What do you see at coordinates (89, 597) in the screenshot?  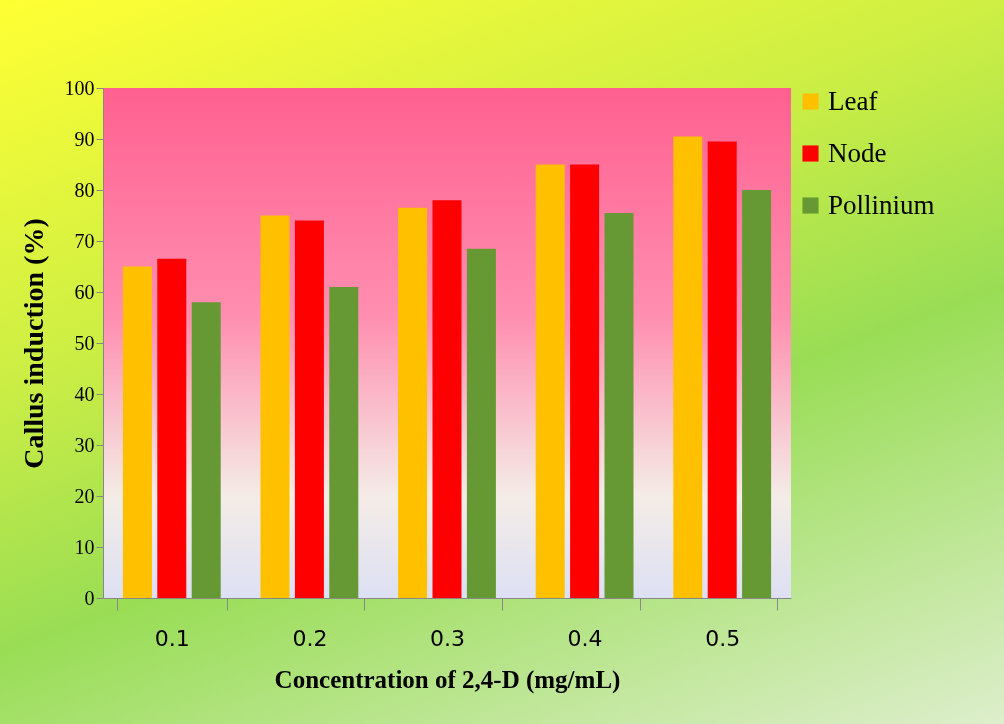 I see `y-tick-label: 0` at bounding box center [89, 597].